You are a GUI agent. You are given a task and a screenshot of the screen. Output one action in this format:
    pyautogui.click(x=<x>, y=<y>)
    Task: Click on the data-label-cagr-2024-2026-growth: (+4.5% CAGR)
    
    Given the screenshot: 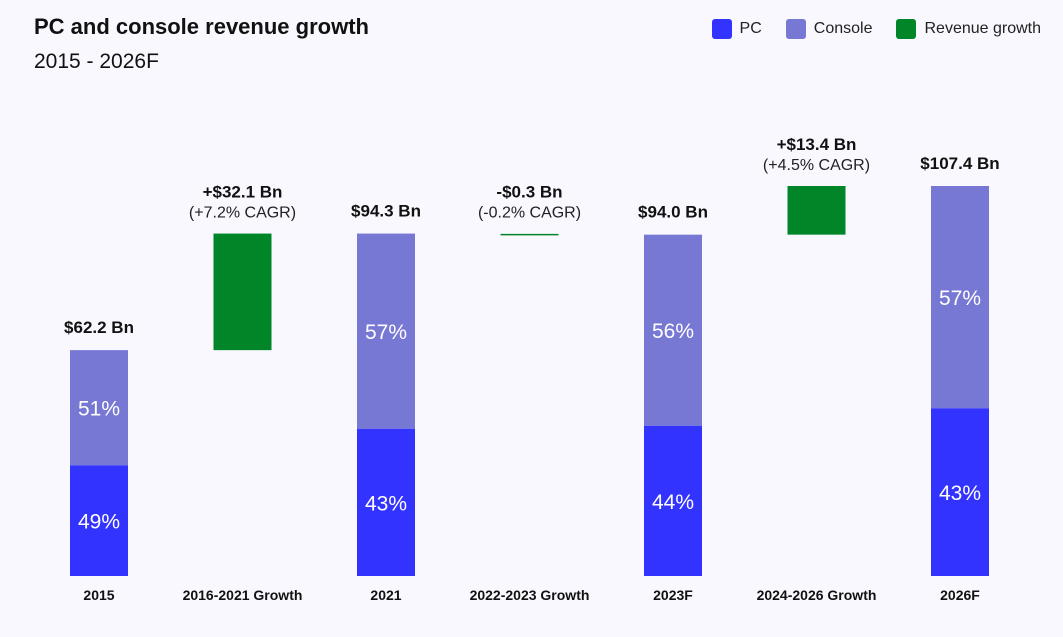 What is the action you would take?
    pyautogui.click(x=816, y=165)
    